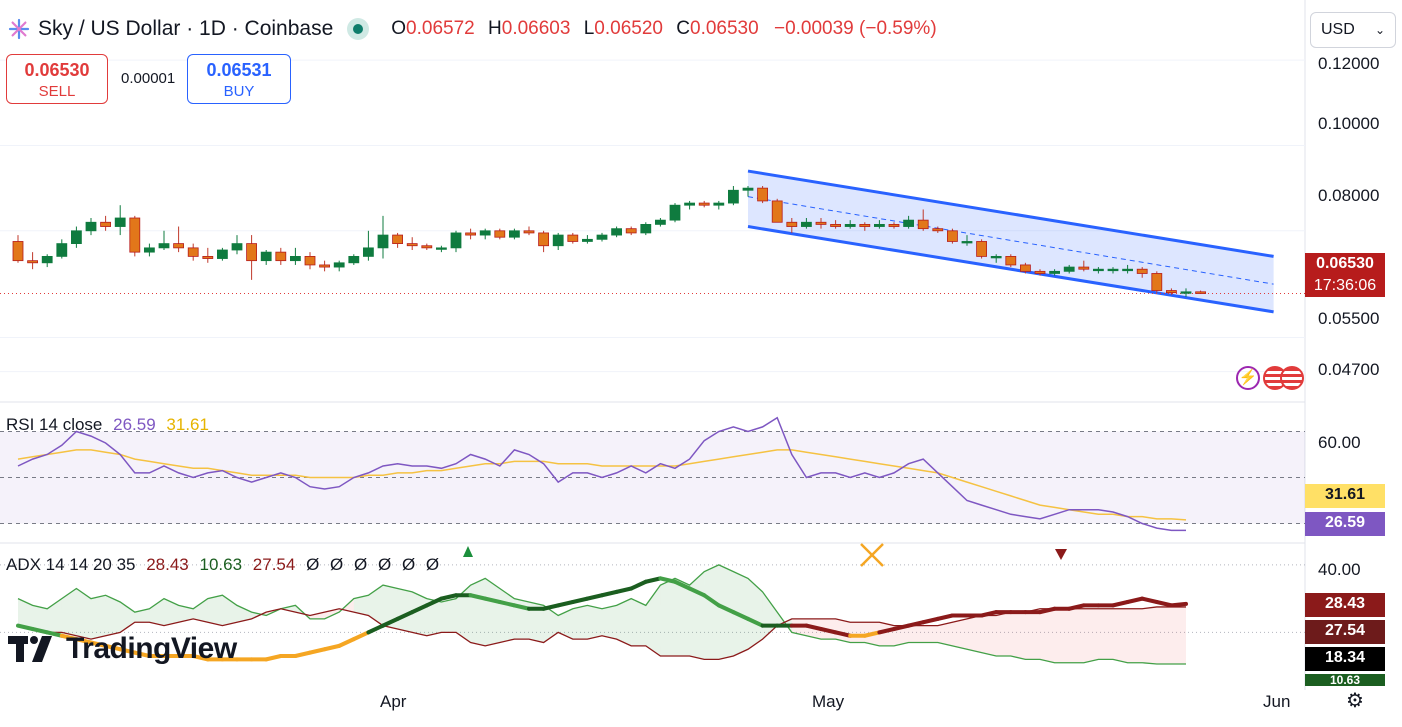  Describe the element at coordinates (855, 28) in the screenshot. I see `change-value: −0.00039 (−0.59%)` at that location.